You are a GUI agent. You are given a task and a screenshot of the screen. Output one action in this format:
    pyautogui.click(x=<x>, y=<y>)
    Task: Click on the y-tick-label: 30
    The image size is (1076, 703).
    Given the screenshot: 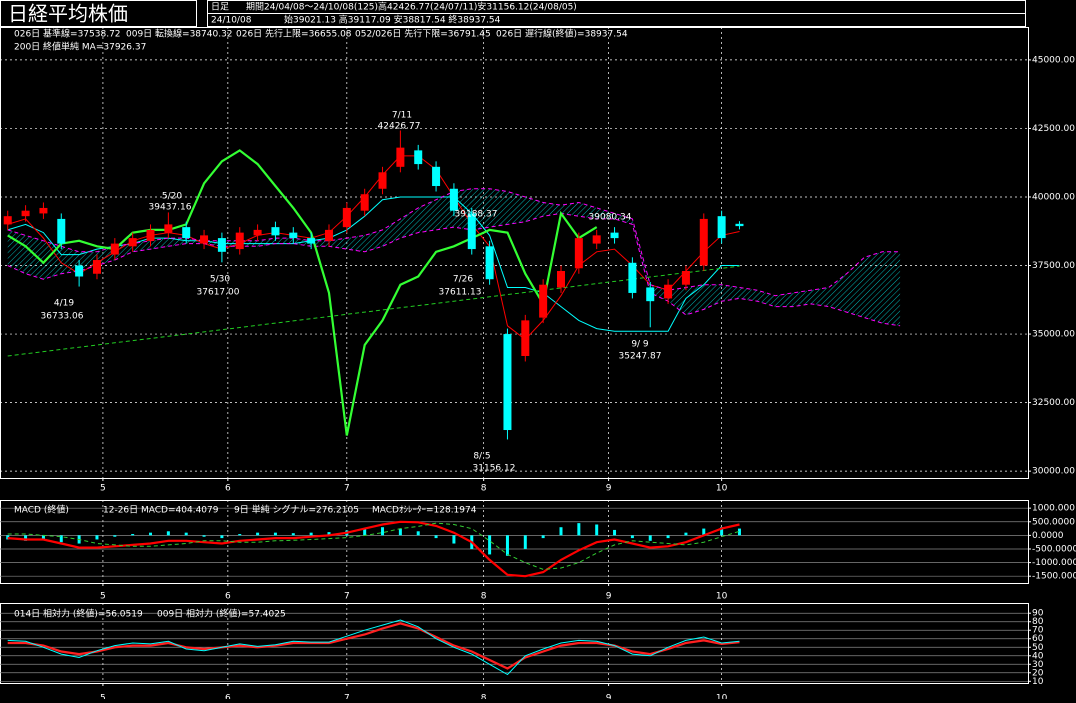 What is the action you would take?
    pyautogui.click(x=1038, y=665)
    